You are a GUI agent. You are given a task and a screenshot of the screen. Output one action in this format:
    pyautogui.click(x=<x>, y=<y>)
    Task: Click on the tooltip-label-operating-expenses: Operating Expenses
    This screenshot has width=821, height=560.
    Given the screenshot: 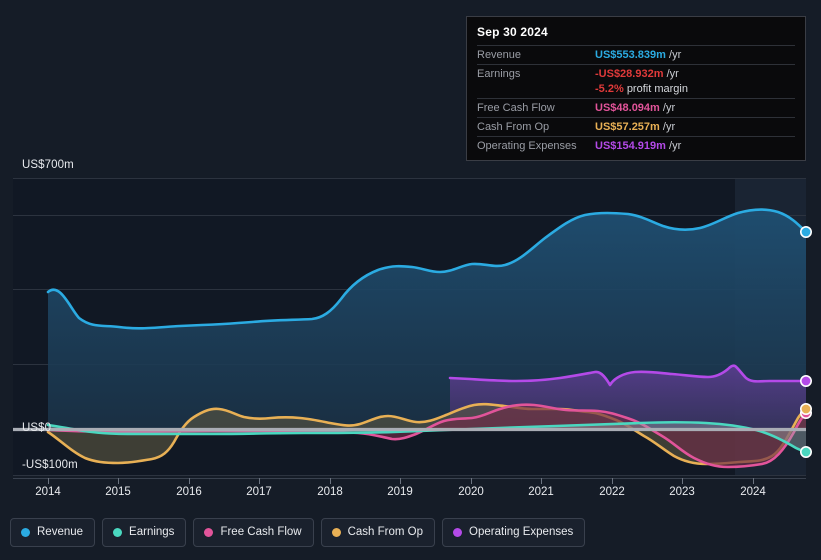 What is the action you would take?
    pyautogui.click(x=536, y=145)
    